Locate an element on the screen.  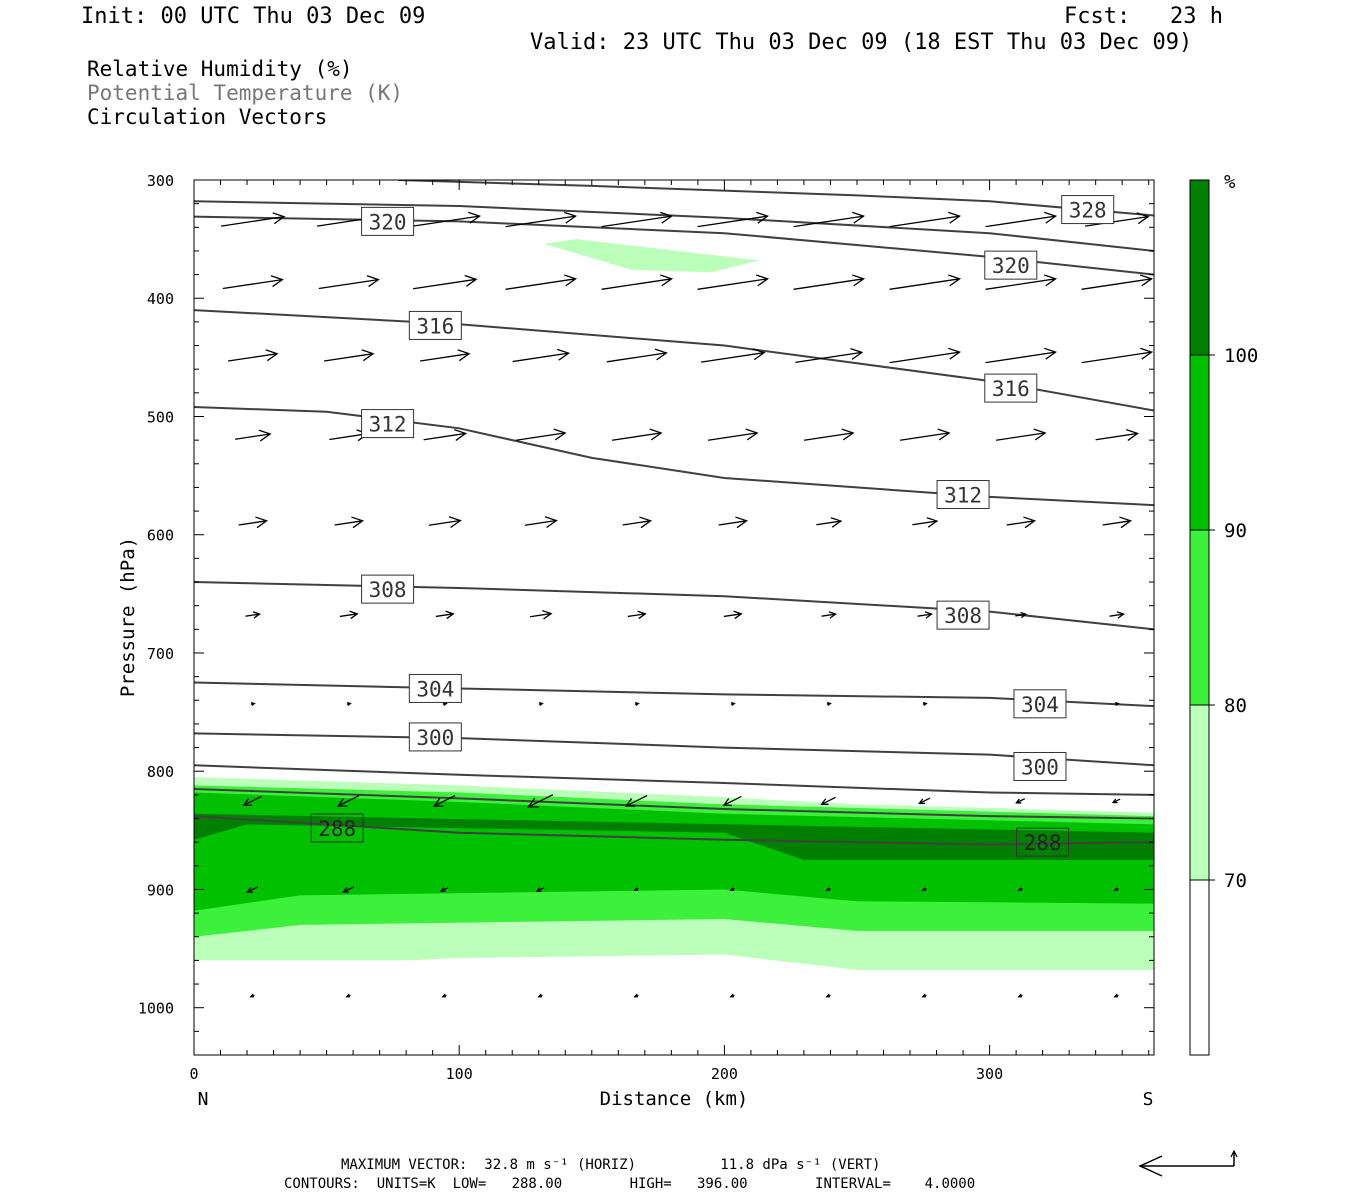
y-tick-label: 400 is located at coordinates (160, 299).